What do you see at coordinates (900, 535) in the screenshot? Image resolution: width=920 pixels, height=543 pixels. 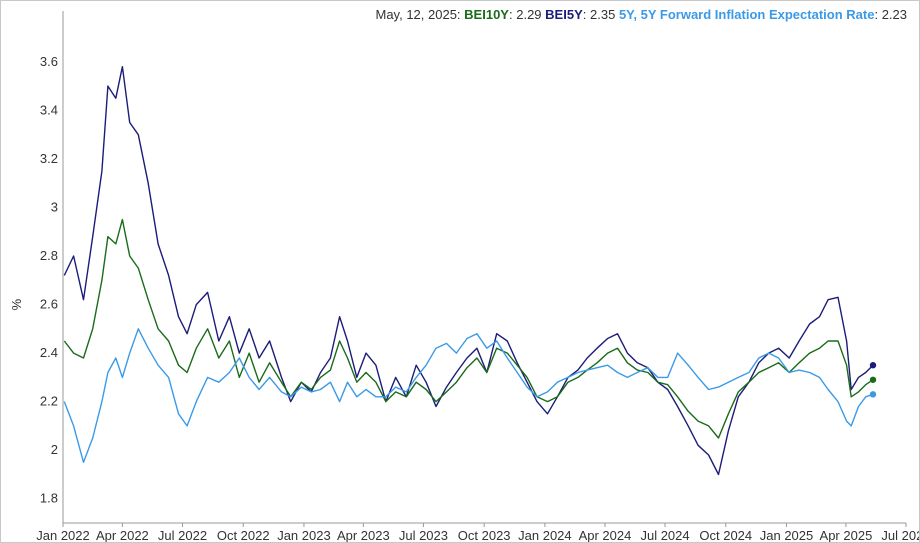 I see `x-tick-label: Jul 2025` at bounding box center [900, 535].